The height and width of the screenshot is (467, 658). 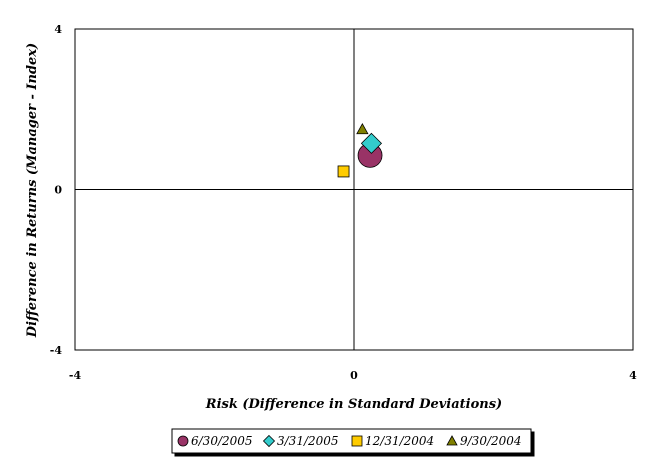 I want to click on data-point-diamond, so click(x=371, y=143).